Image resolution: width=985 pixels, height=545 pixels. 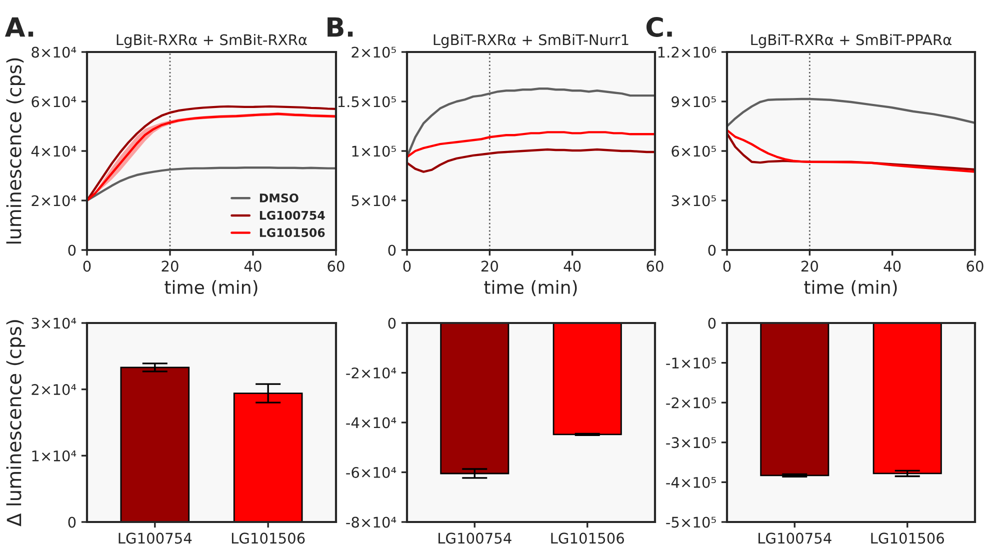 What do you see at coordinates (53, 151) in the screenshot?
I see `y-tick-label: 4×10⁴` at bounding box center [53, 151].